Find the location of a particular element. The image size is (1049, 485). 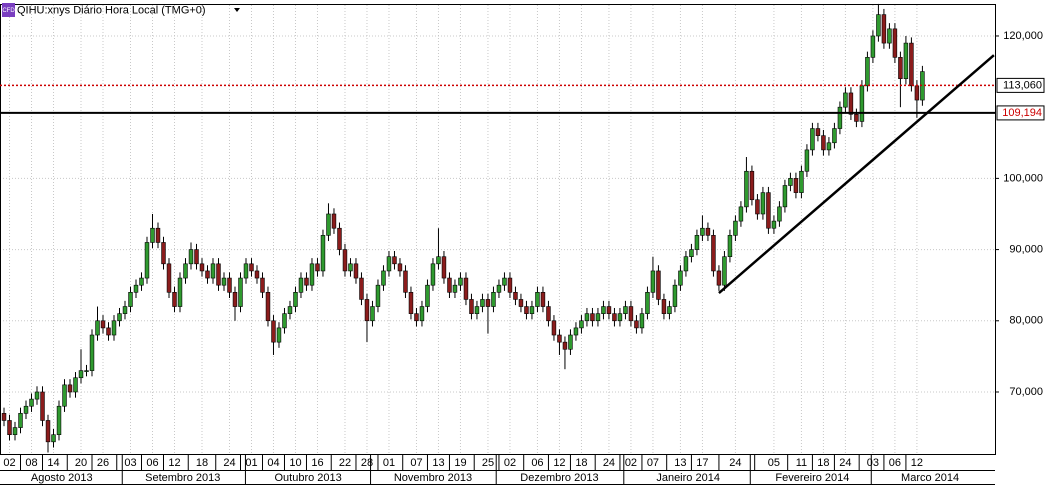

badge-text: CFD is located at coordinates (8, 11).